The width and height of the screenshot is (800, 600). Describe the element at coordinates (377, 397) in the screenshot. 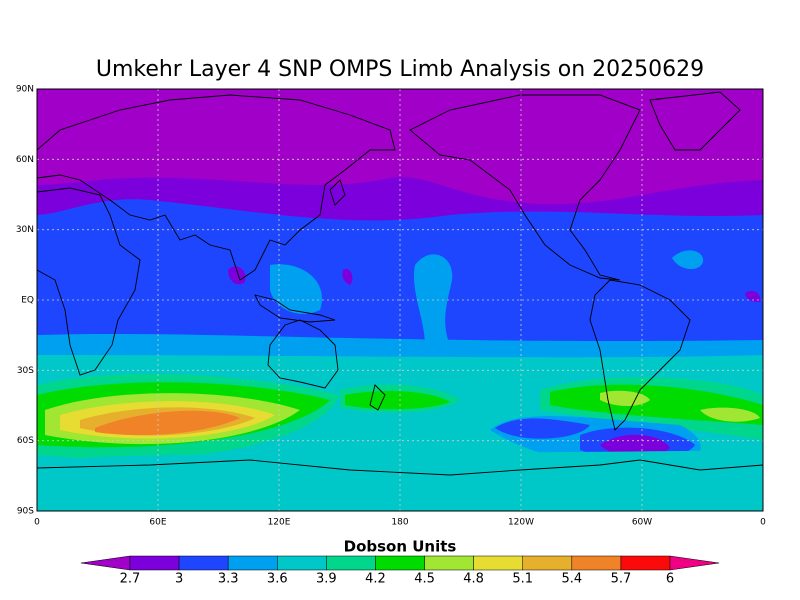

I see `new-zealand` at that location.